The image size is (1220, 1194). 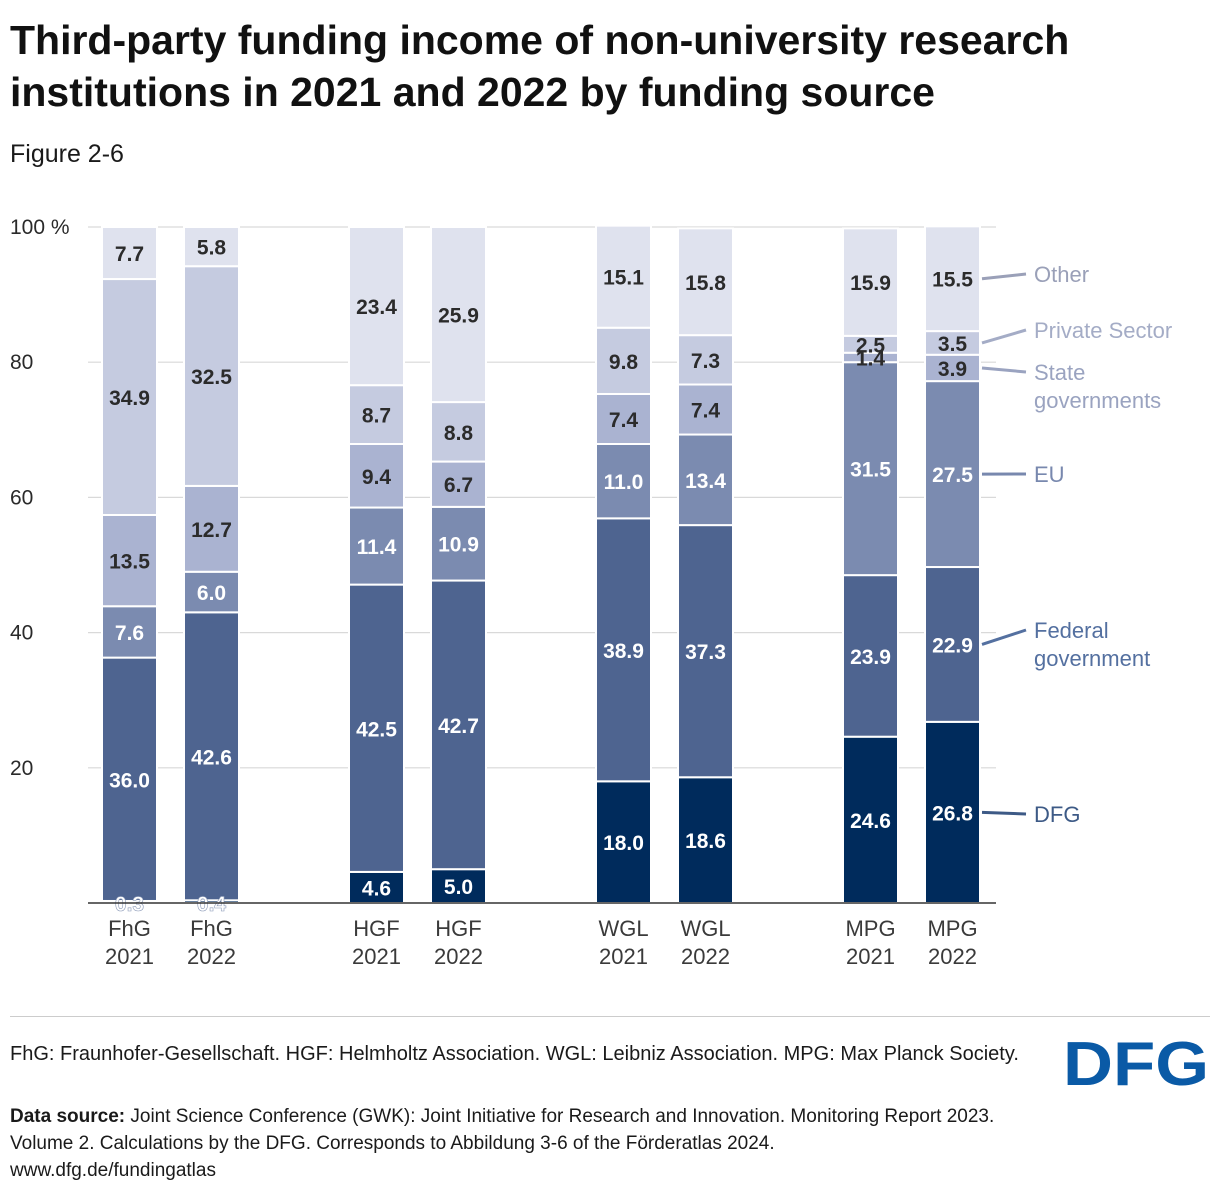 What do you see at coordinates (40, 227) in the screenshot?
I see `y-tick-label: 100 %` at bounding box center [40, 227].